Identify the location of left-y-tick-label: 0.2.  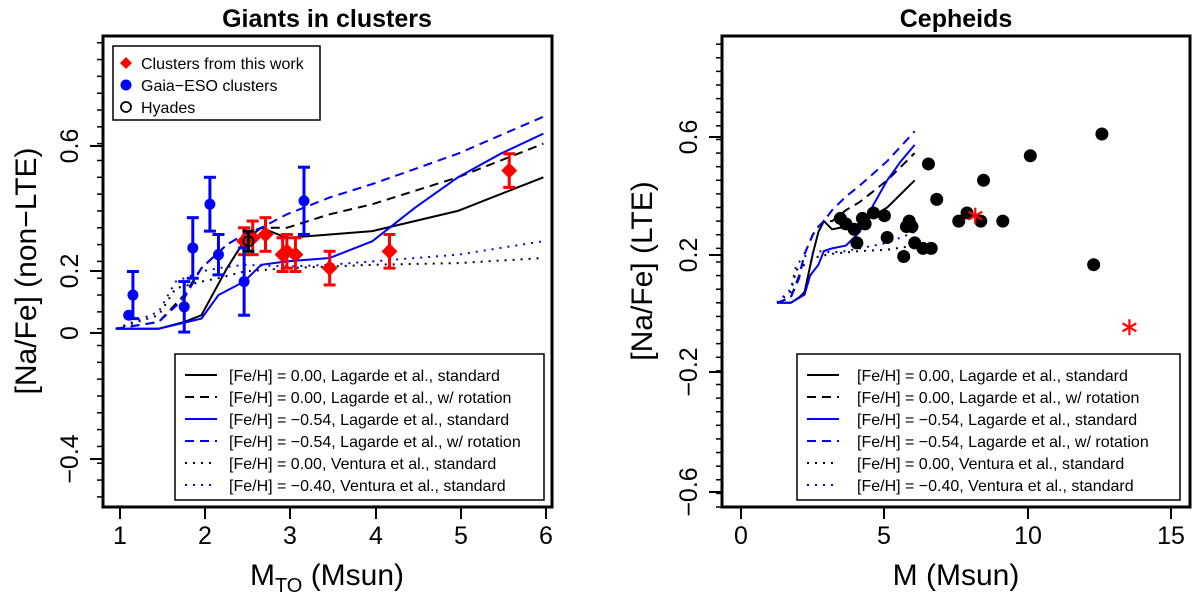
(70, 271).